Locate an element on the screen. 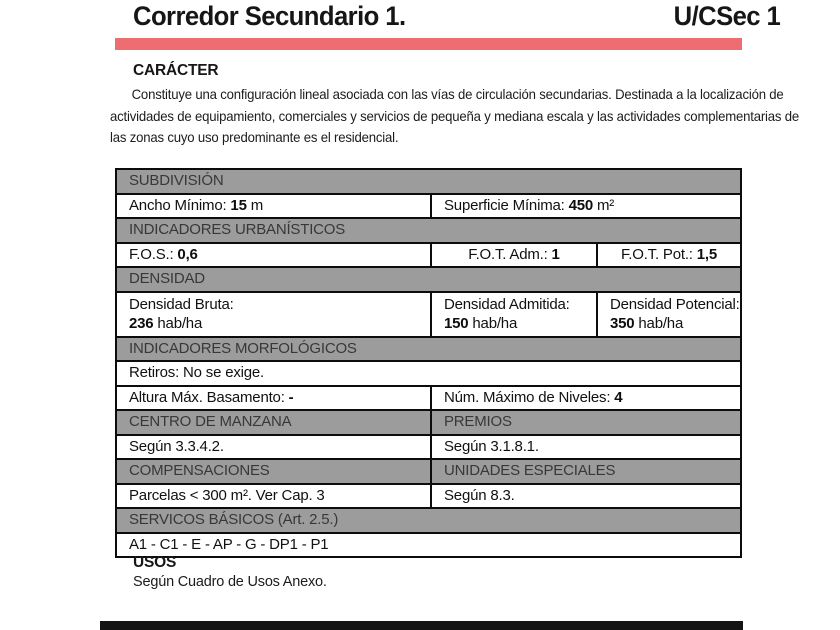 This screenshot has width=840, height=630. cell-altura-basamento: Altura Máx. Basamento: - is located at coordinates (273, 398).